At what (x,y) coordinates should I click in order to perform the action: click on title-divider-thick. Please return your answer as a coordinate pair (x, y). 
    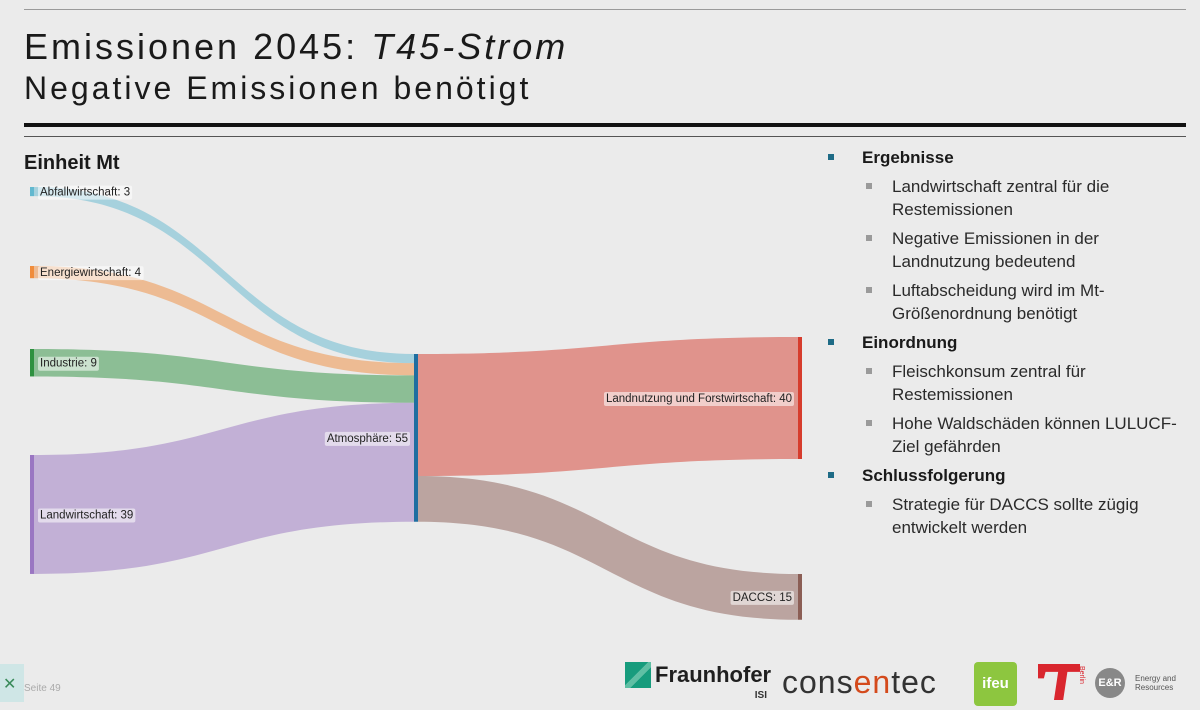
    Looking at the image, I should click on (605, 125).